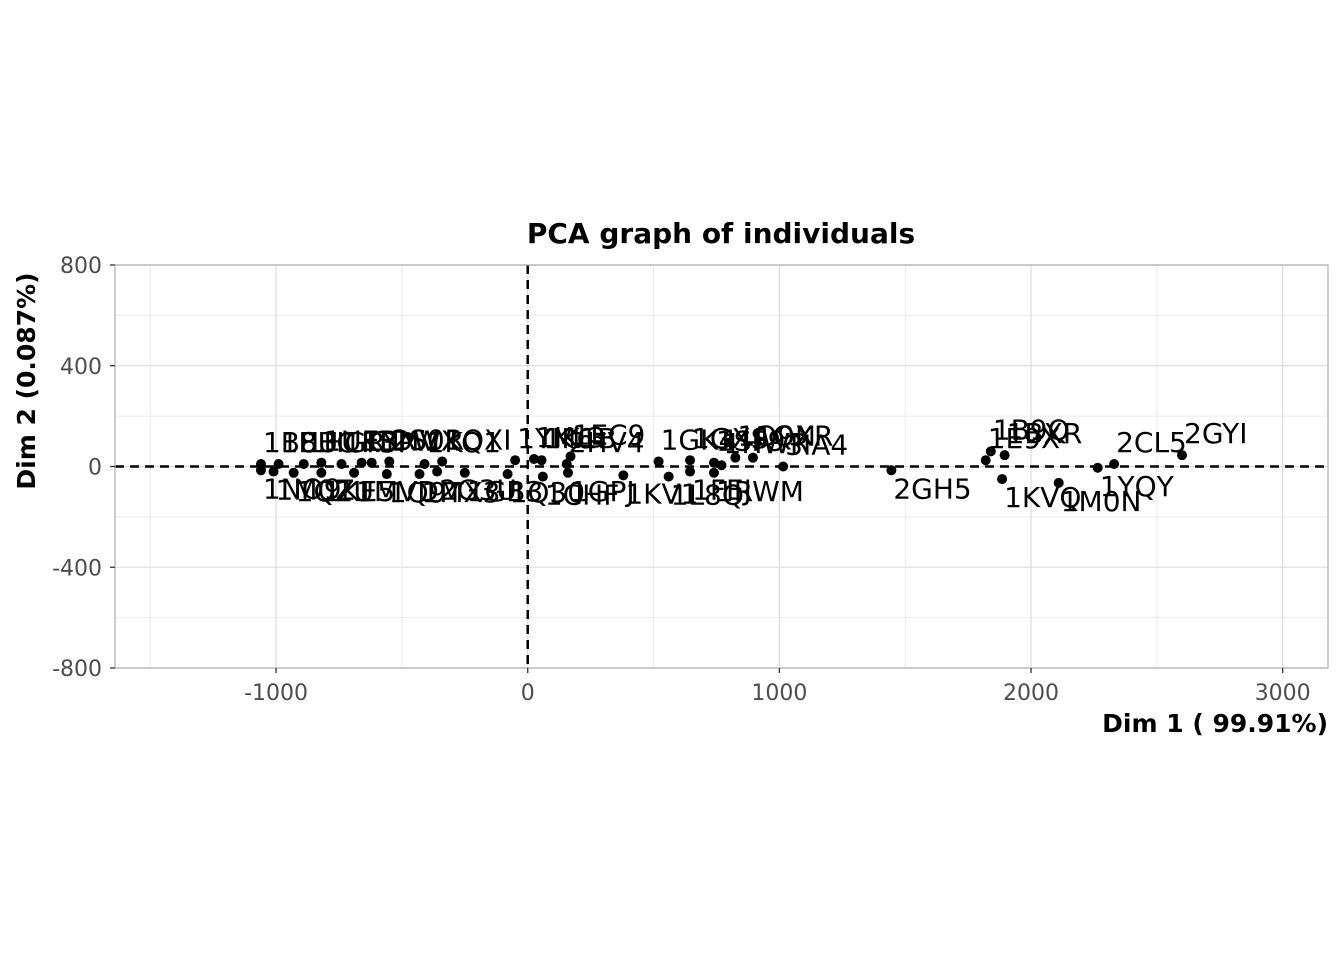 The width and height of the screenshot is (1344, 960). What do you see at coordinates (26, 380) in the screenshot?
I see `y-axis-title: Dim 2 (0.087%)` at bounding box center [26, 380].